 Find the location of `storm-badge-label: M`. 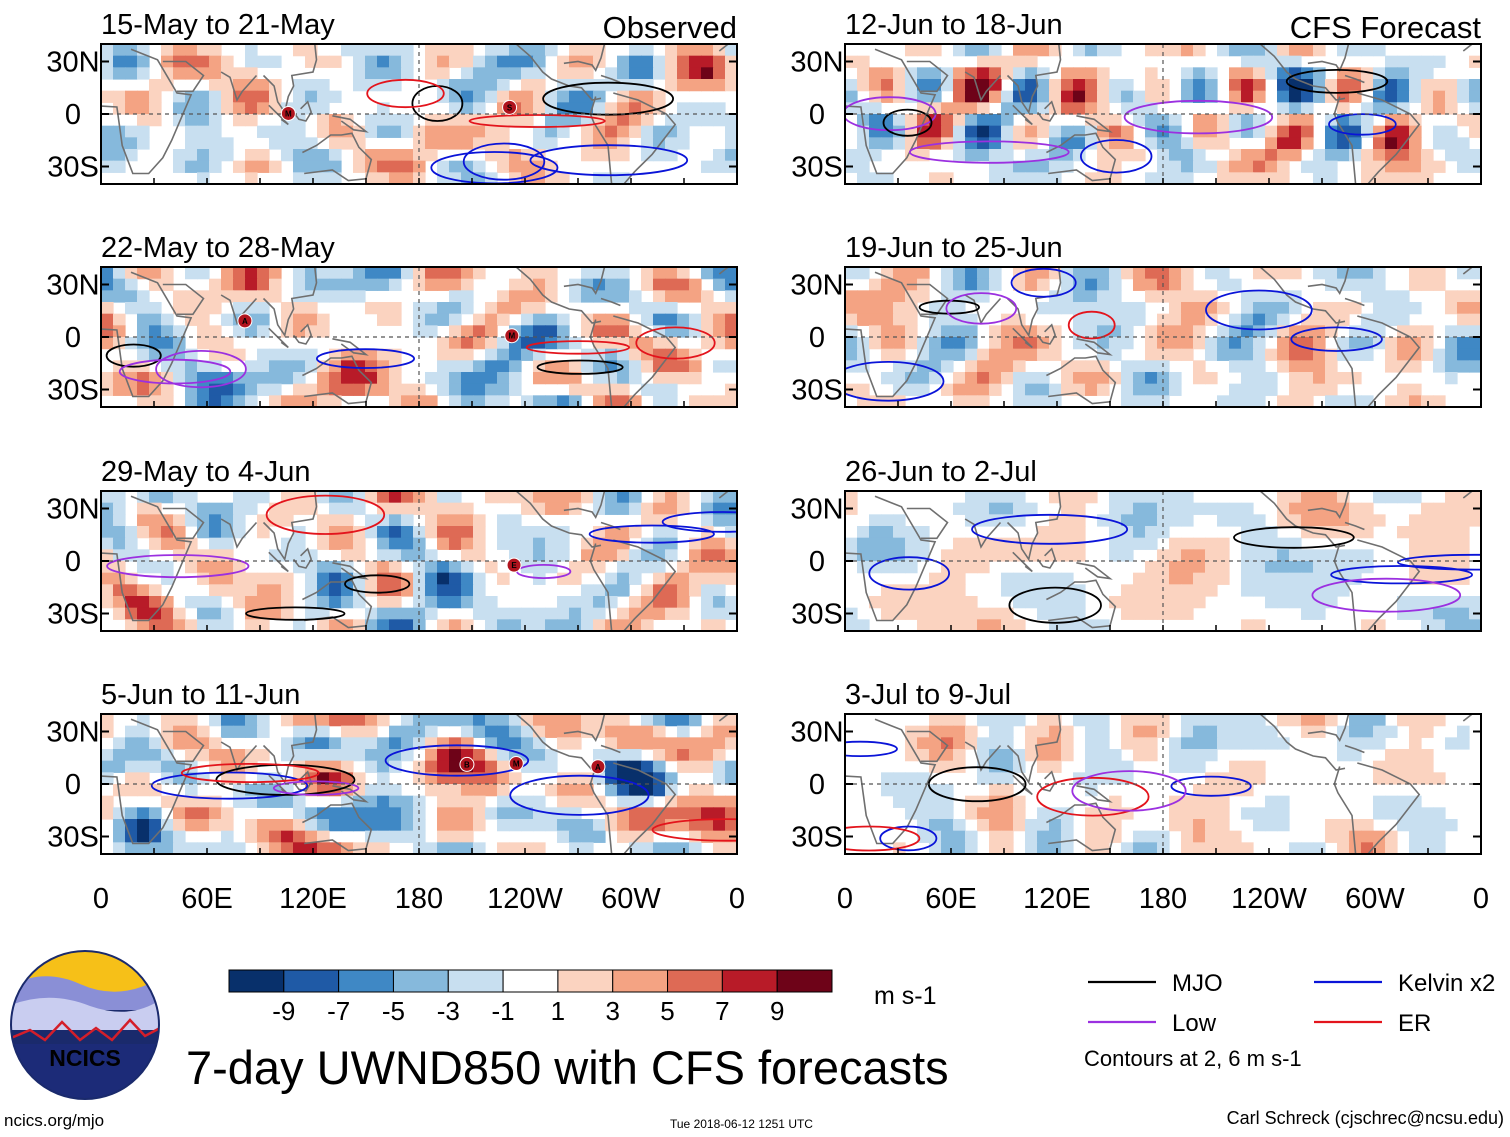

storm-badge-label: M is located at coordinates (516, 763).